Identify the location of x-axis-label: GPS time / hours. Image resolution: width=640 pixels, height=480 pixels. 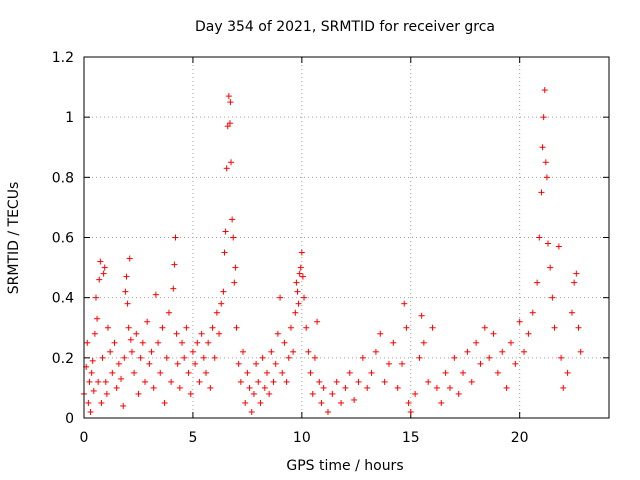
(344, 466).